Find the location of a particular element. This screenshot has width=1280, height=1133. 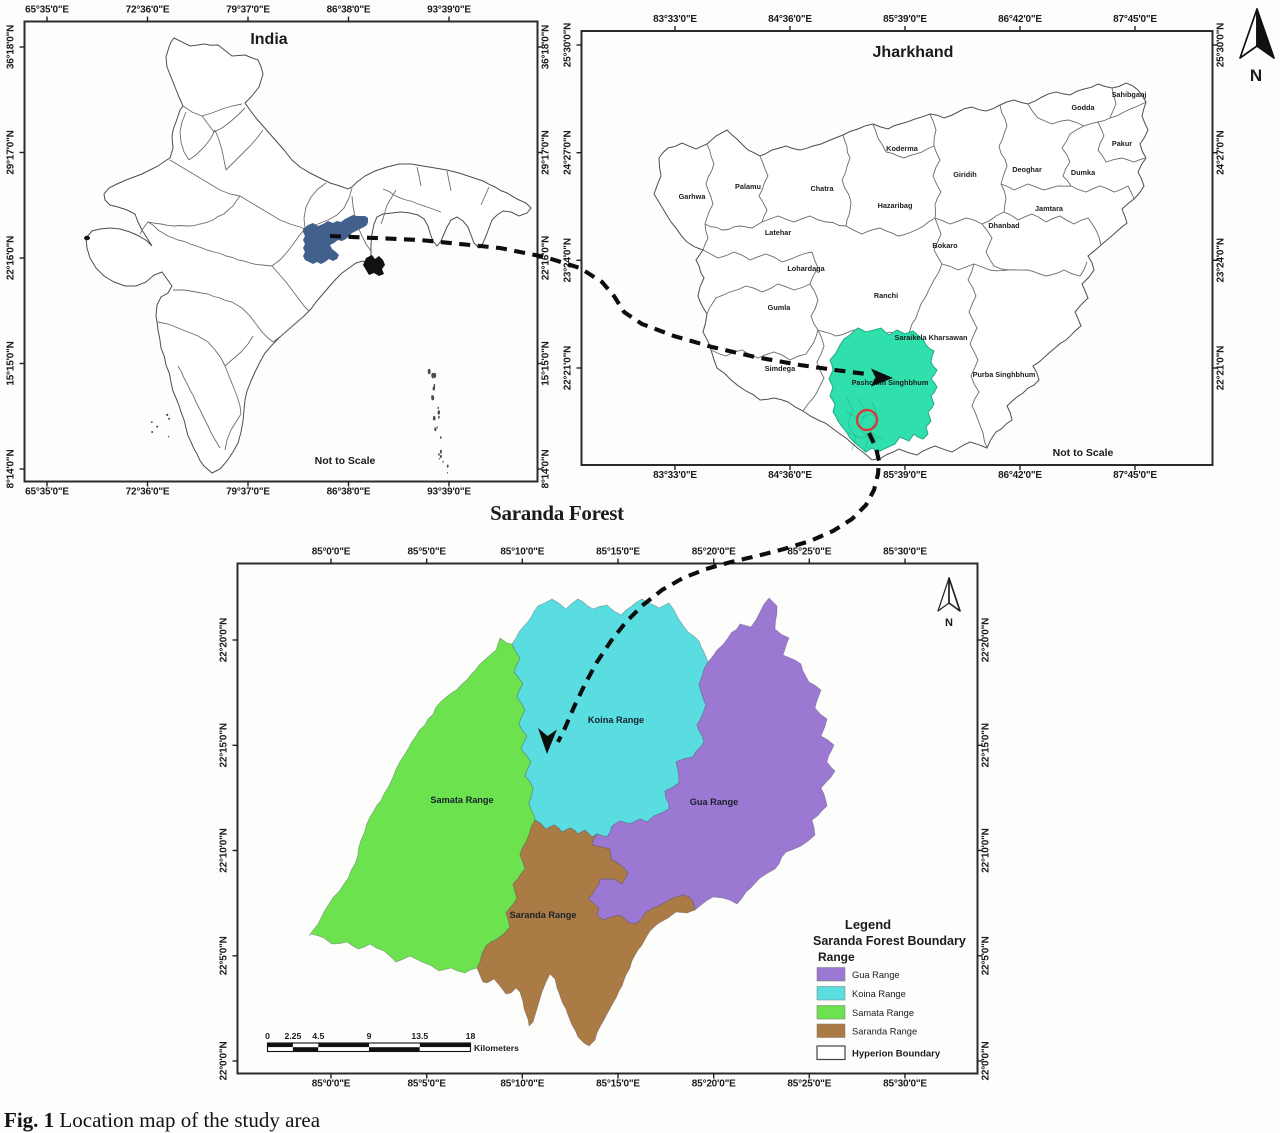

saranda-ytick-right-2: 22°10'0"N is located at coordinates (986, 850).